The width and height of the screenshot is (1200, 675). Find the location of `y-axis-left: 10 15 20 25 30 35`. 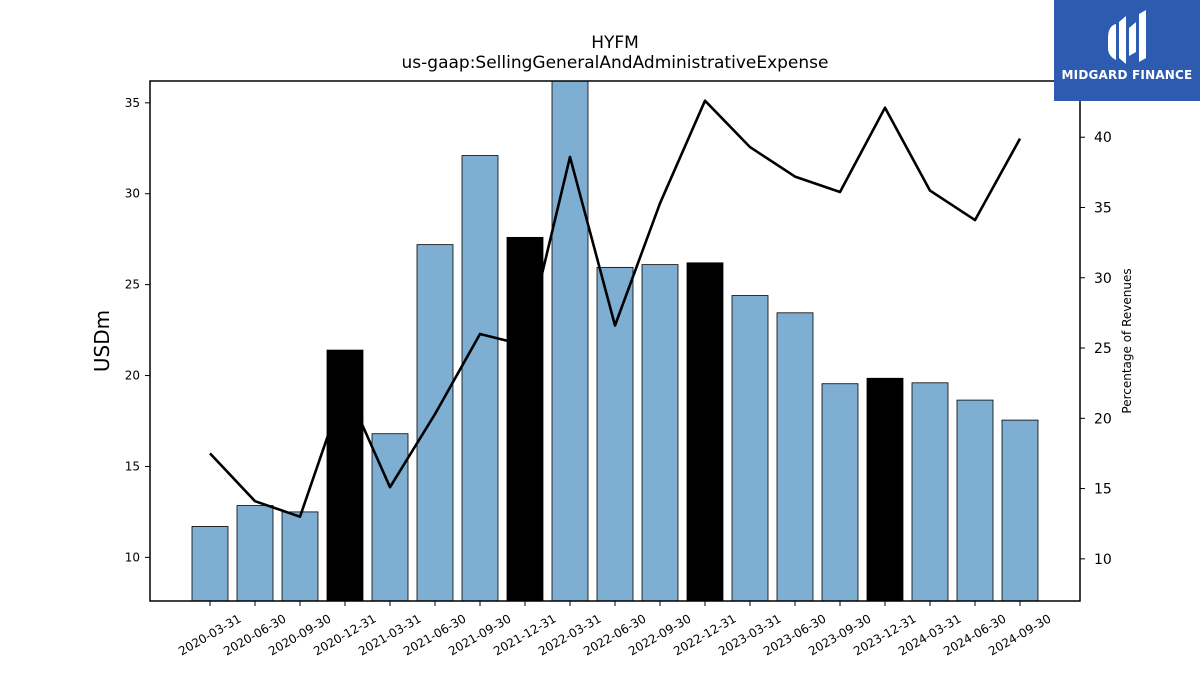

y-axis-left: 10 15 20 25 30 35 is located at coordinates (137, 330).